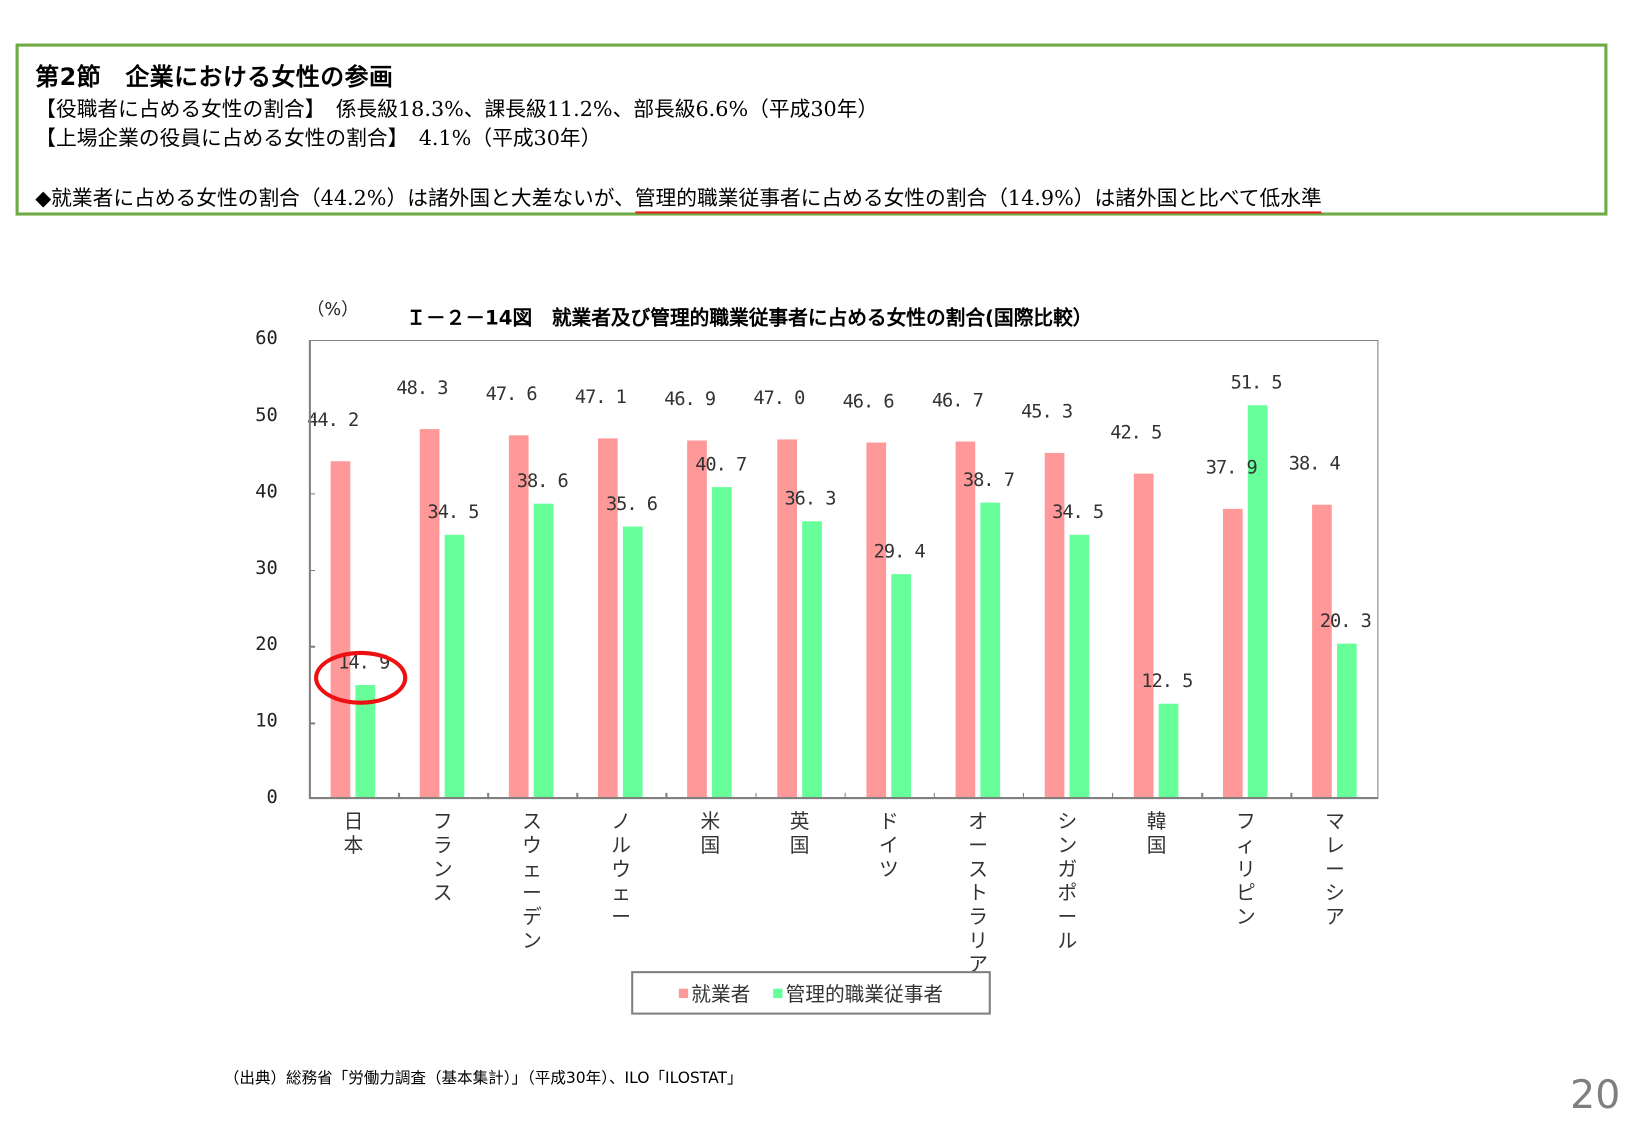  Describe the element at coordinates (333, 420) in the screenshot. I see `value-label-employed: 44. 2` at that location.